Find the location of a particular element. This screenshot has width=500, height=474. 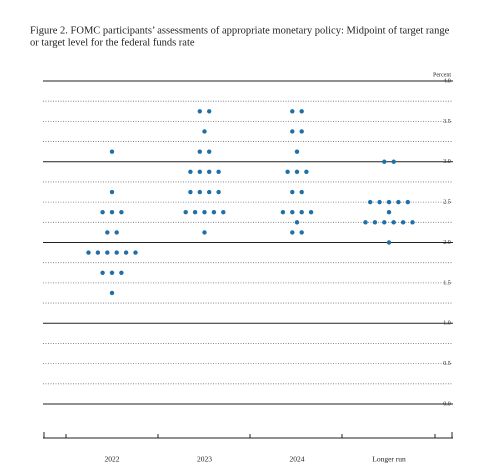

y-tick-label: 4.0 is located at coordinates (447, 81).